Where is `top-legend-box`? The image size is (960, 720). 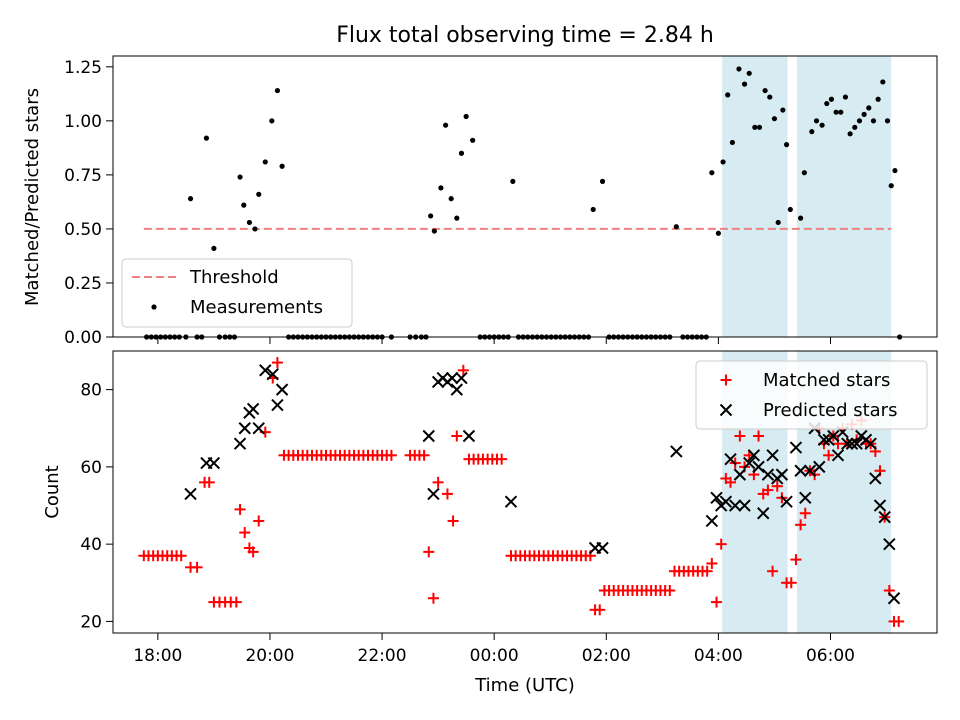
top-legend-box is located at coordinates (237, 293).